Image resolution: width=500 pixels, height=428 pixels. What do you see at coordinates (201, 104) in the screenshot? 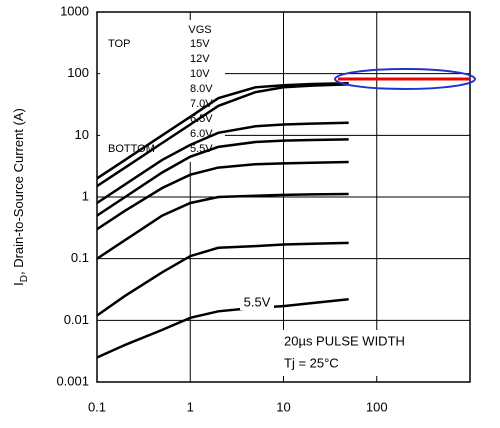
I see `legend-entry: 7.0V` at bounding box center [201, 104].